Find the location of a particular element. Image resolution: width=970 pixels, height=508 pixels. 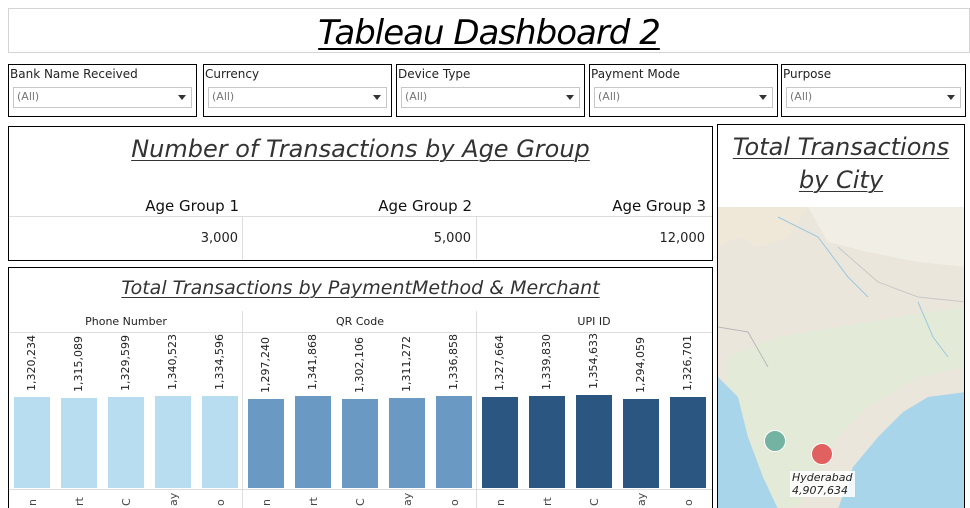

filter-purpose: Purpose (All) is located at coordinates (873, 90).